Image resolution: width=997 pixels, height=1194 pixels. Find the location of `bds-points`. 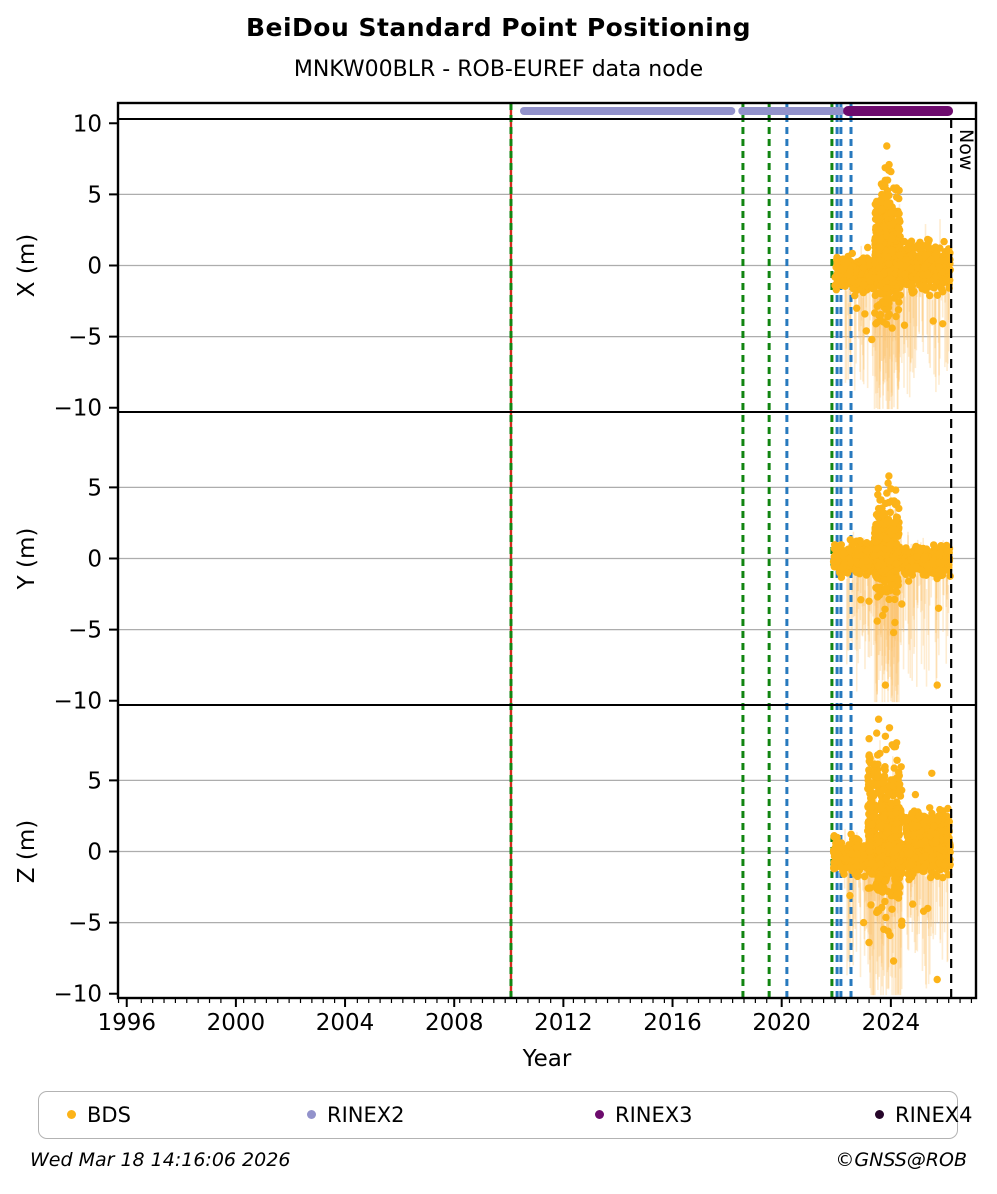

bds-points is located at coordinates (891, 563).